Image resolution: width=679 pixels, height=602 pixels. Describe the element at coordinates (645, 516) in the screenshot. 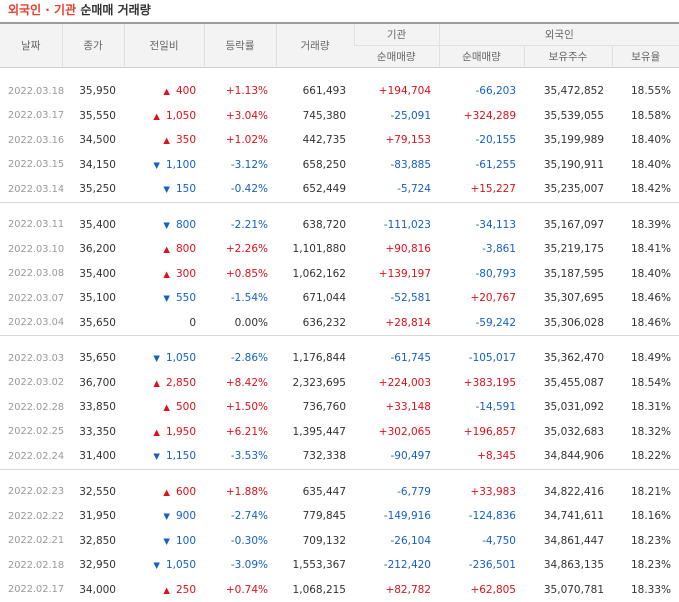

I see `cell-foreign-ratio: 18.16%` at that location.